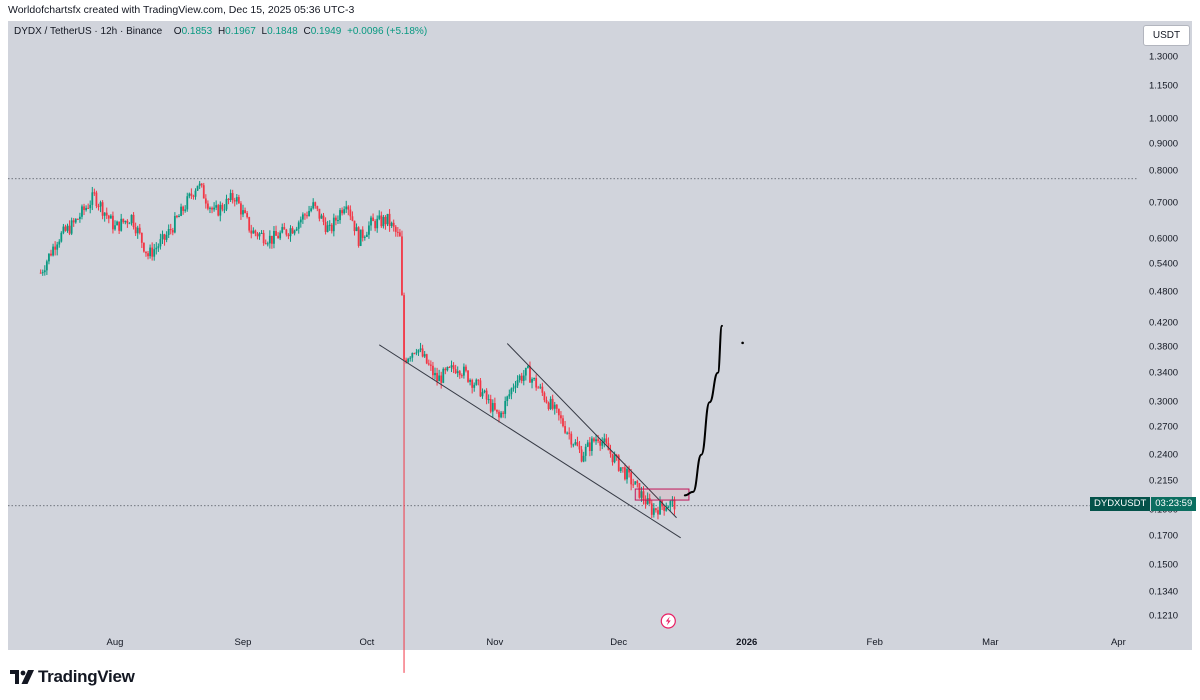 The height and width of the screenshot is (700, 1200). Describe the element at coordinates (22, 677) in the screenshot. I see `tradingview-logo-icon` at that location.